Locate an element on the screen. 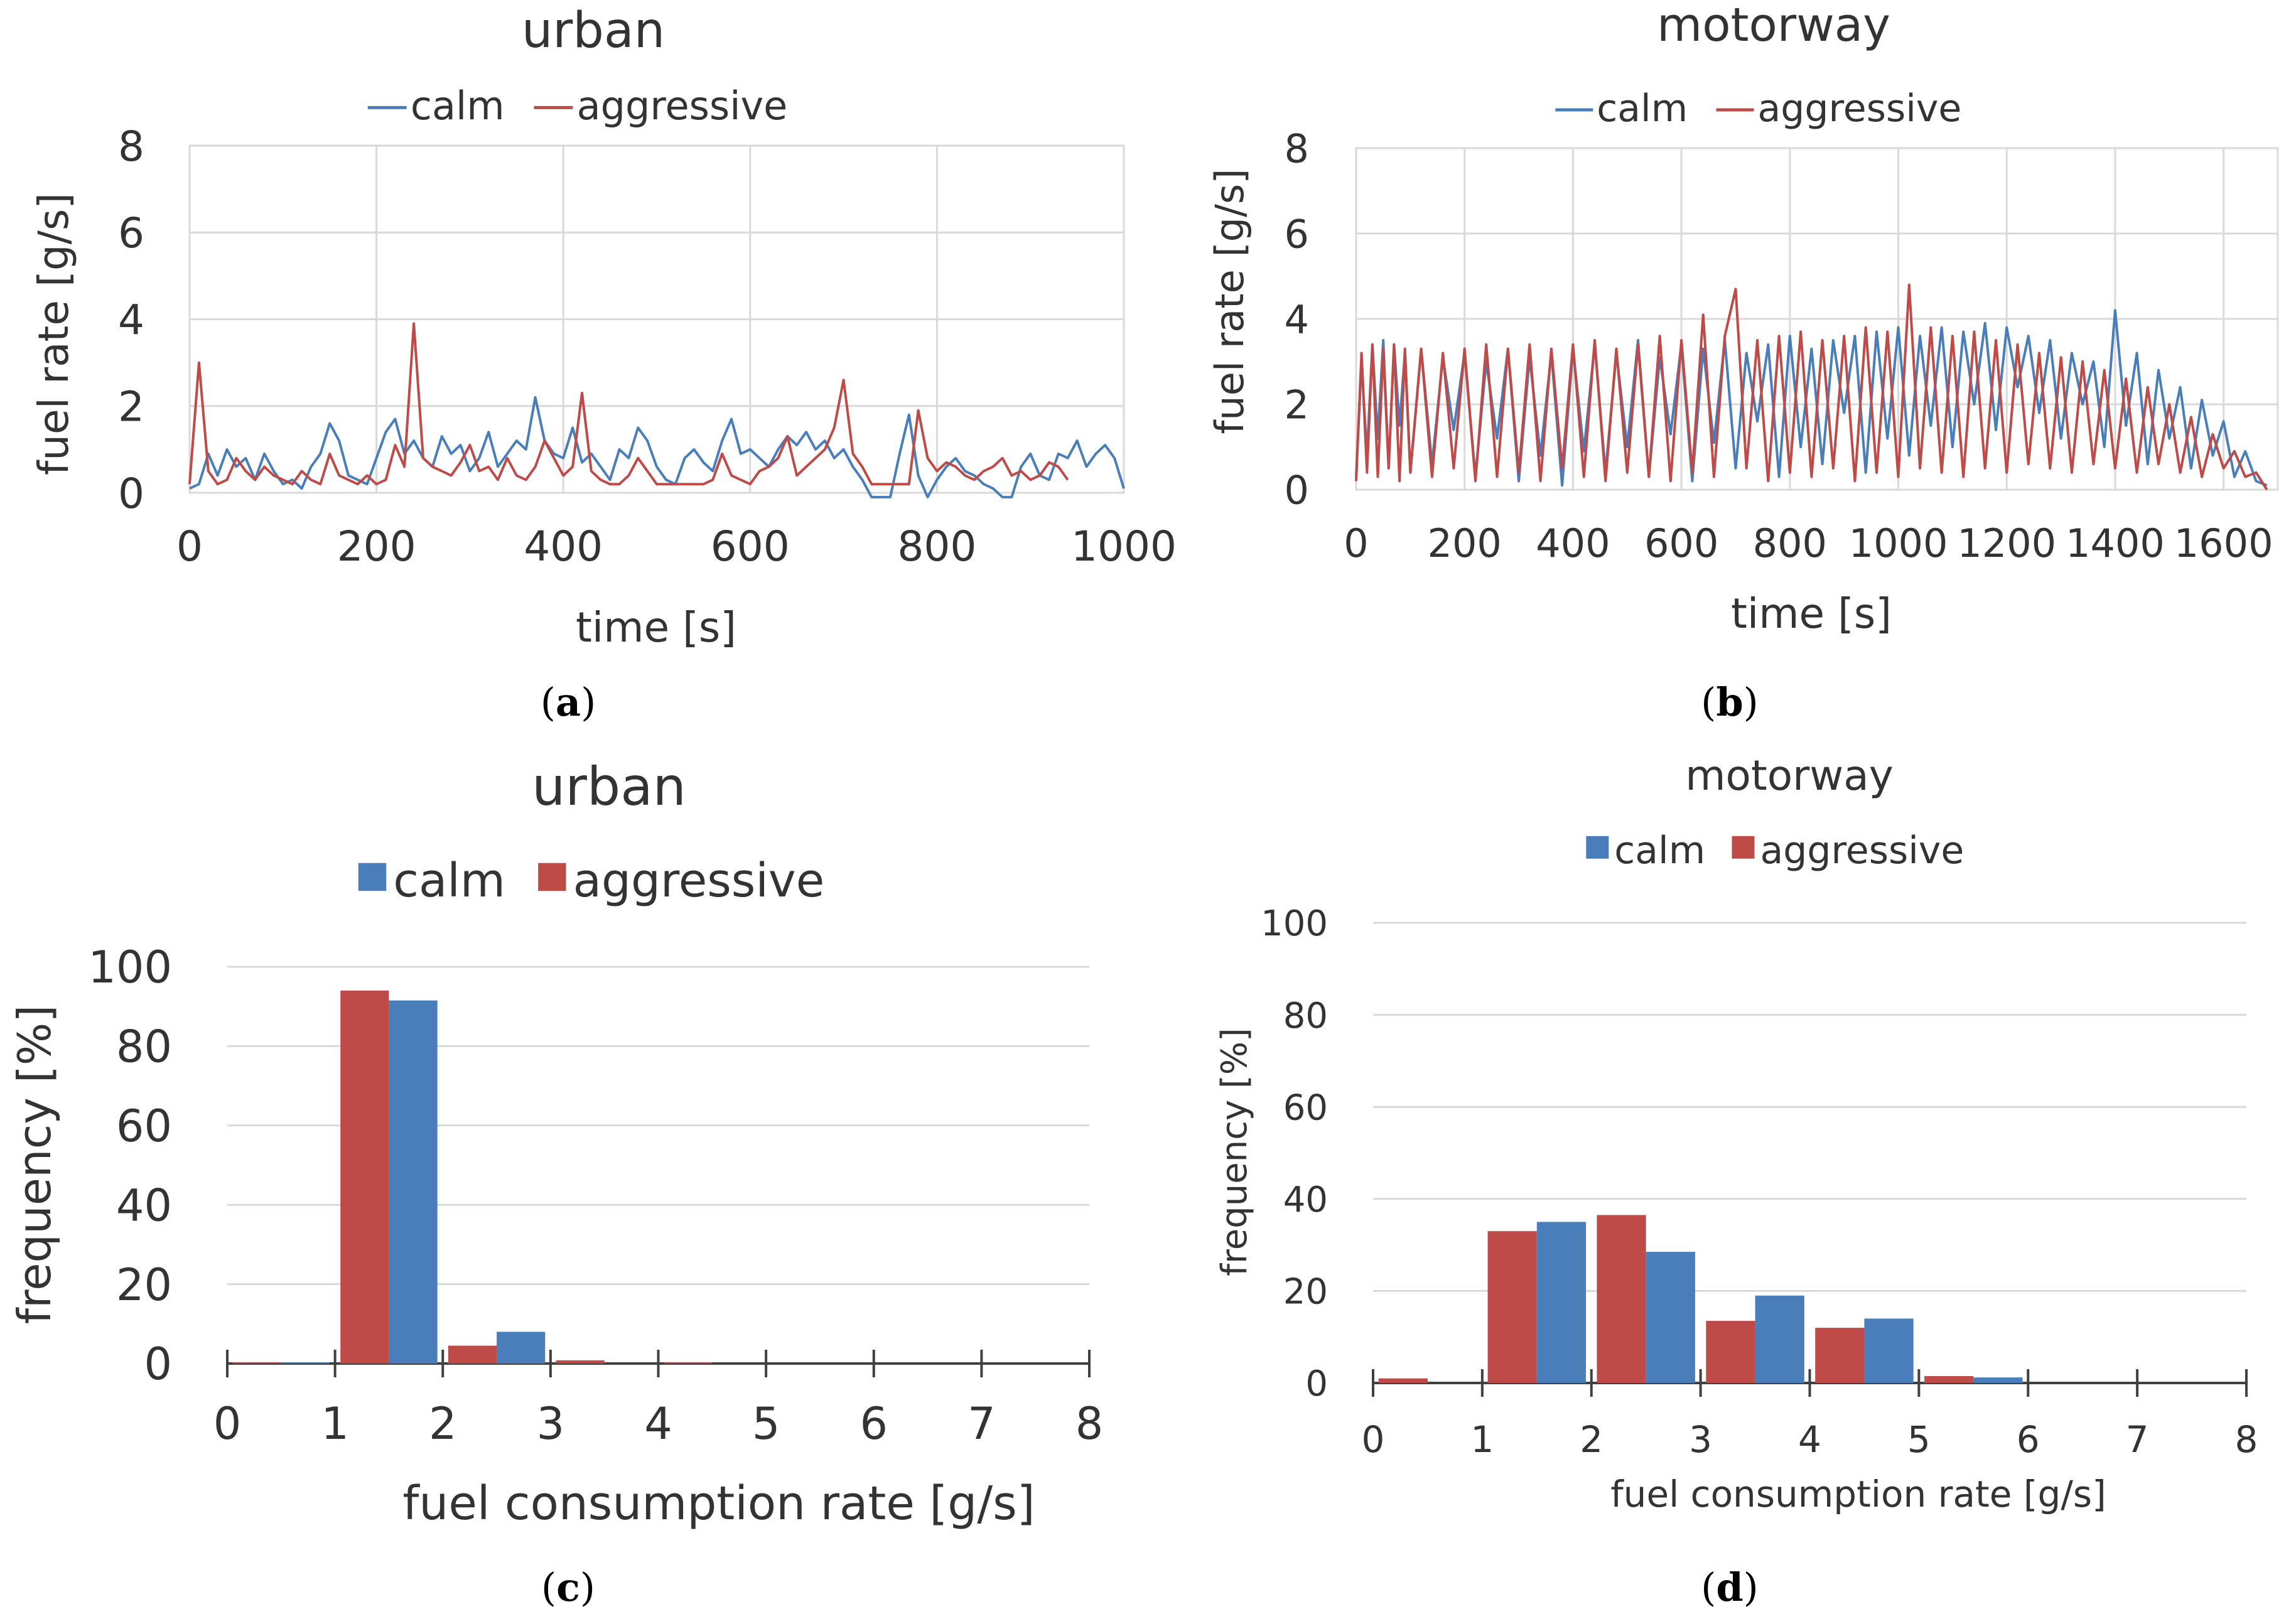 This screenshot has height=1614, width=2296. panel-label-letter: d is located at coordinates (1730, 1587).